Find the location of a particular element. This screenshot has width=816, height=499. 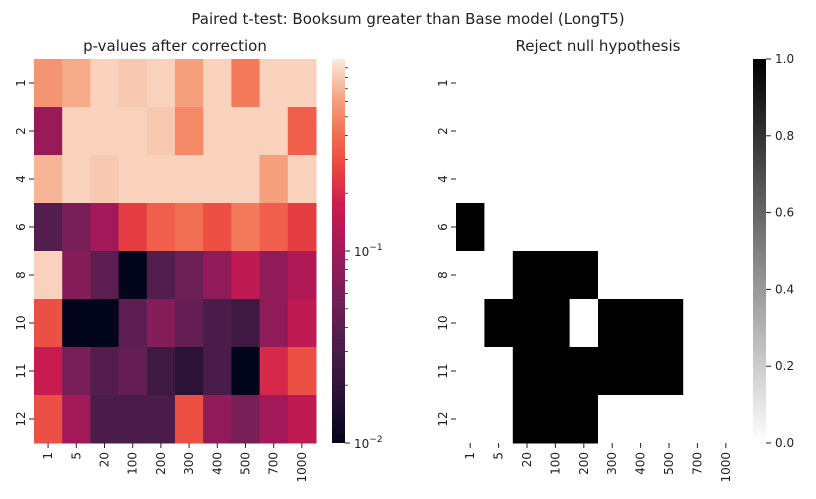

pvalue-ytick-label: 12 is located at coordinates (21, 418).